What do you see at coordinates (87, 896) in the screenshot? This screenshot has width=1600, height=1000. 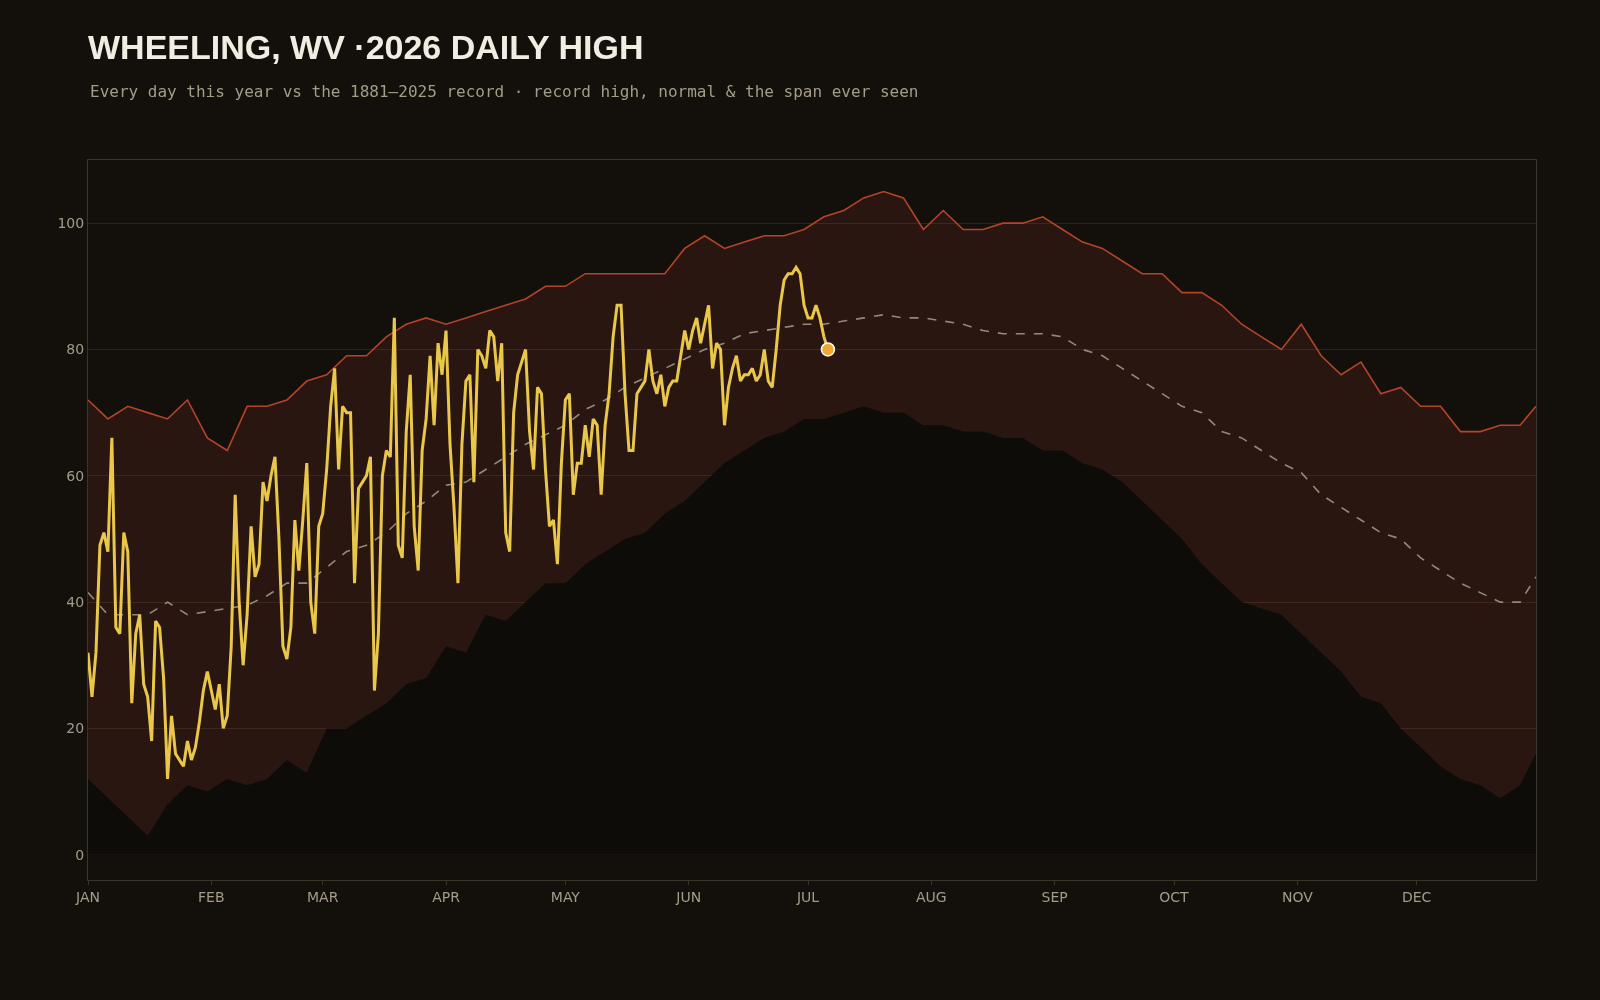 I see `x-tick-label: JAN` at bounding box center [87, 896].